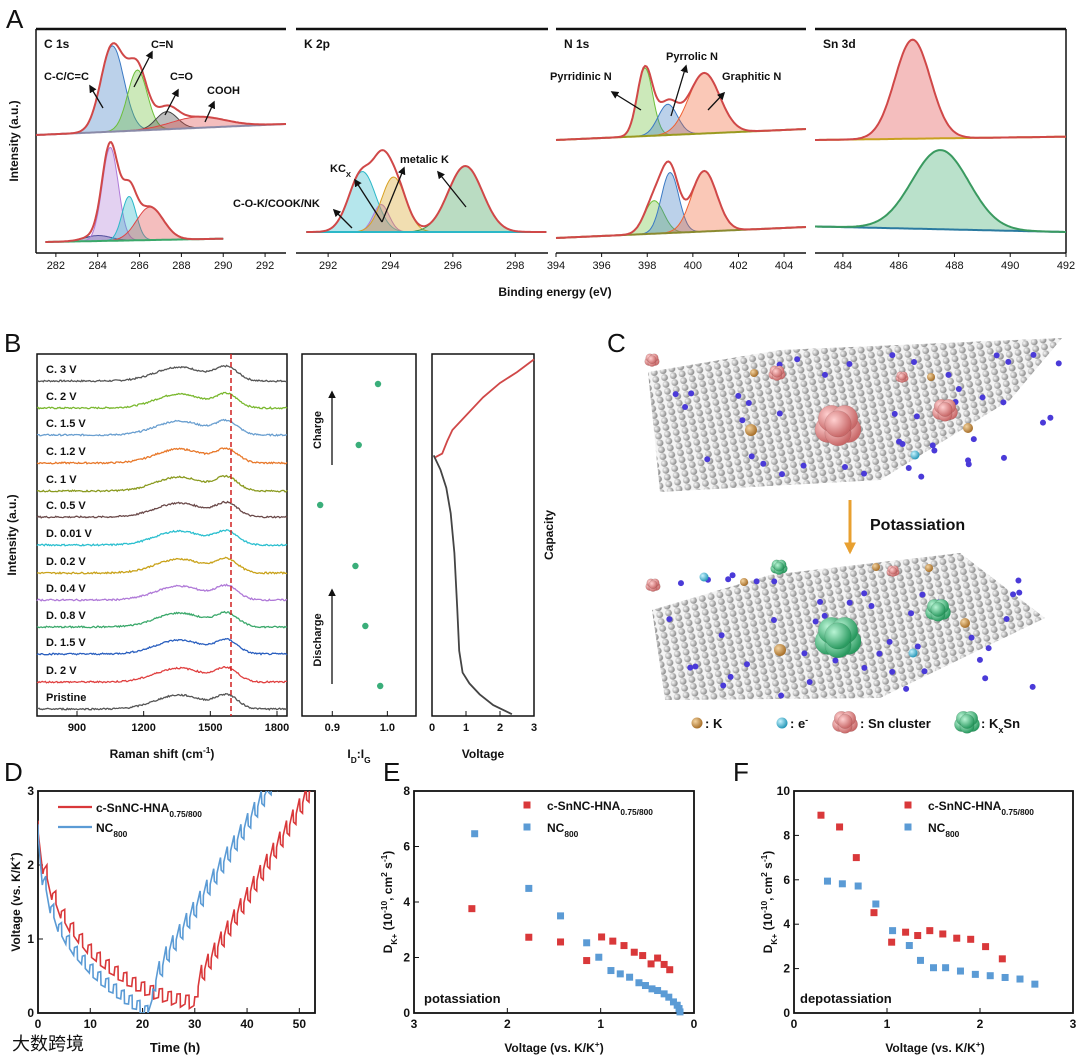 Image resolution: width=1080 pixels, height=1061 pixels. What do you see at coordinates (577, 44) in the screenshot?
I see `xps-subpanel-title: N 1s` at bounding box center [577, 44].